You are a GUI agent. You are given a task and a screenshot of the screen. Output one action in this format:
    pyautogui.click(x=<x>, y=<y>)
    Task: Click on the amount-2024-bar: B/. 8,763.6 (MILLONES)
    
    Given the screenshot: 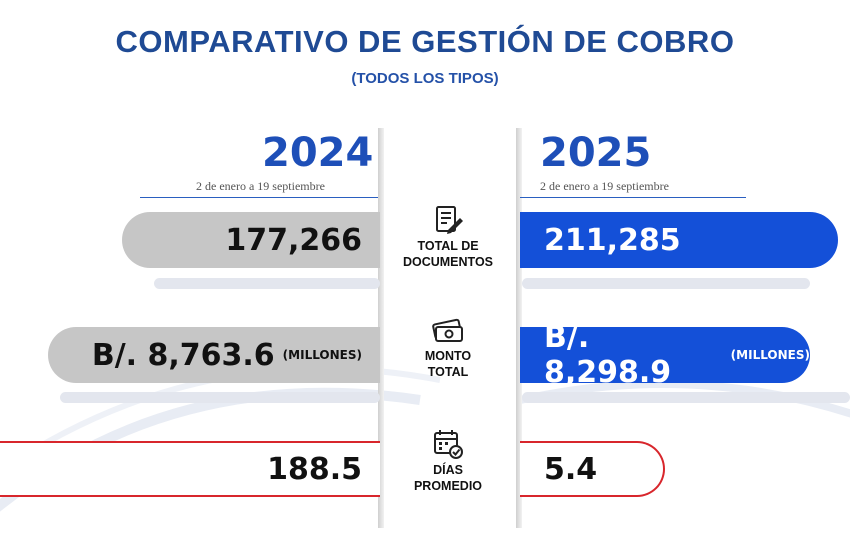 What is the action you would take?
    pyautogui.click(x=214, y=355)
    